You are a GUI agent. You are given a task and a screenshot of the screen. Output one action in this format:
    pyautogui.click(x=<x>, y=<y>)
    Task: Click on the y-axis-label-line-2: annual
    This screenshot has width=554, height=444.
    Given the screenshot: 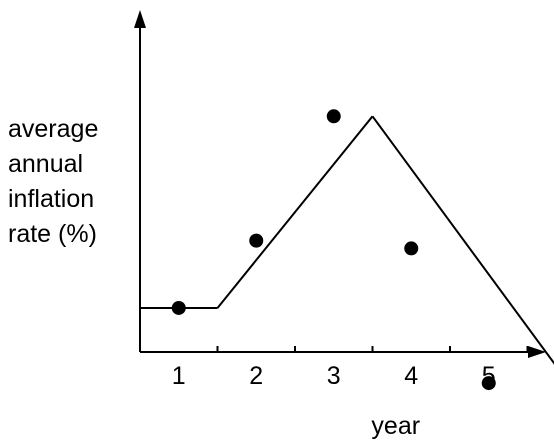 What is the action you would take?
    pyautogui.click(x=46, y=164)
    